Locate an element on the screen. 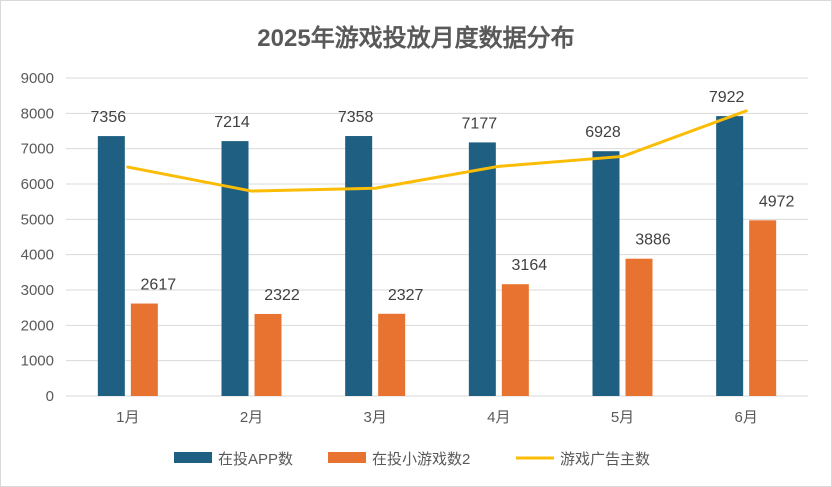 This screenshot has height=487, width=832. y-tick-label: 4000 is located at coordinates (37, 255).